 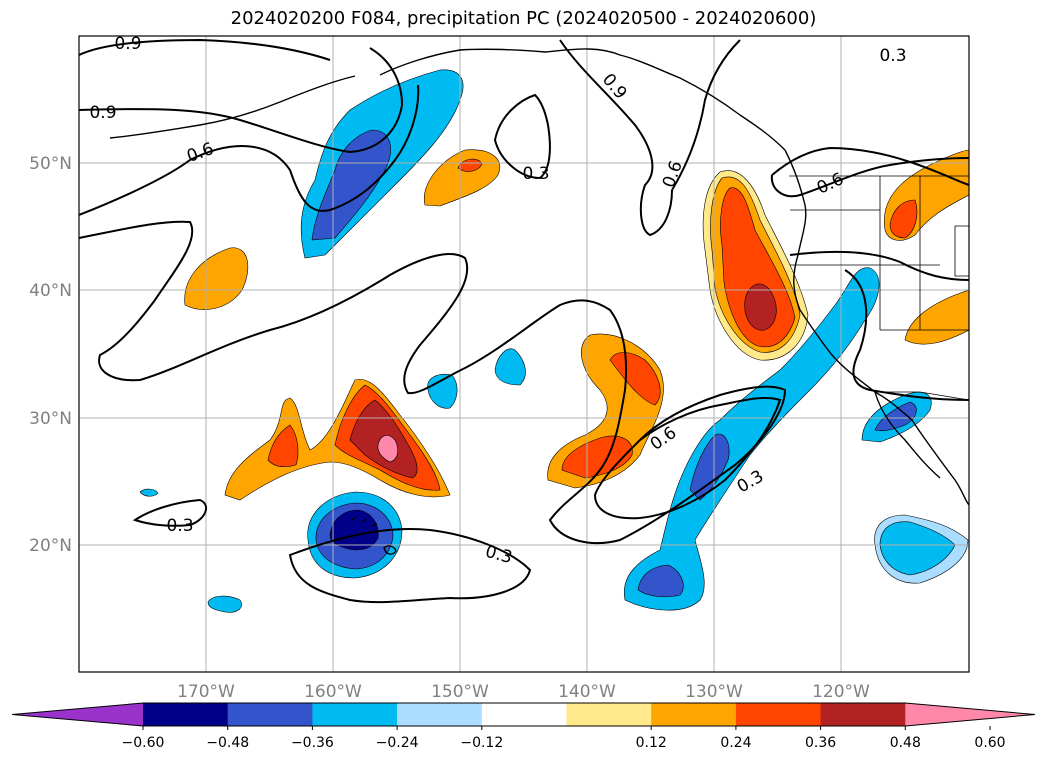 I want to click on neg-region-band-core, so click(x=660, y=581).